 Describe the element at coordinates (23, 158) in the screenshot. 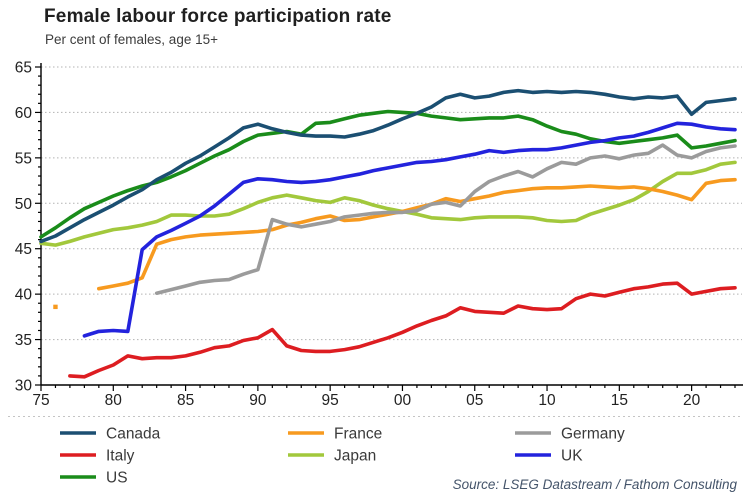

I see `y-tick-label: 55` at that location.